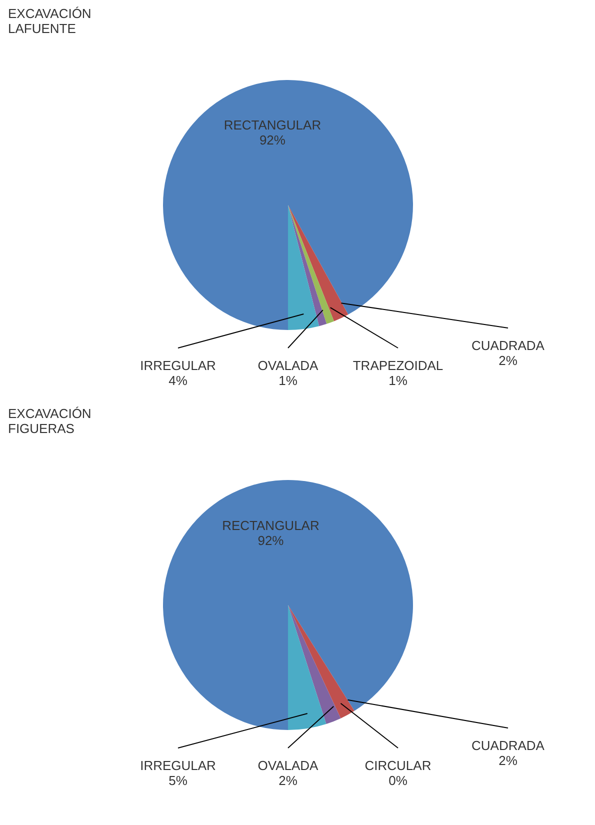 Image resolution: width=595 pixels, height=825 pixels. Describe the element at coordinates (398, 780) in the screenshot. I see `text: 0%` at that location.